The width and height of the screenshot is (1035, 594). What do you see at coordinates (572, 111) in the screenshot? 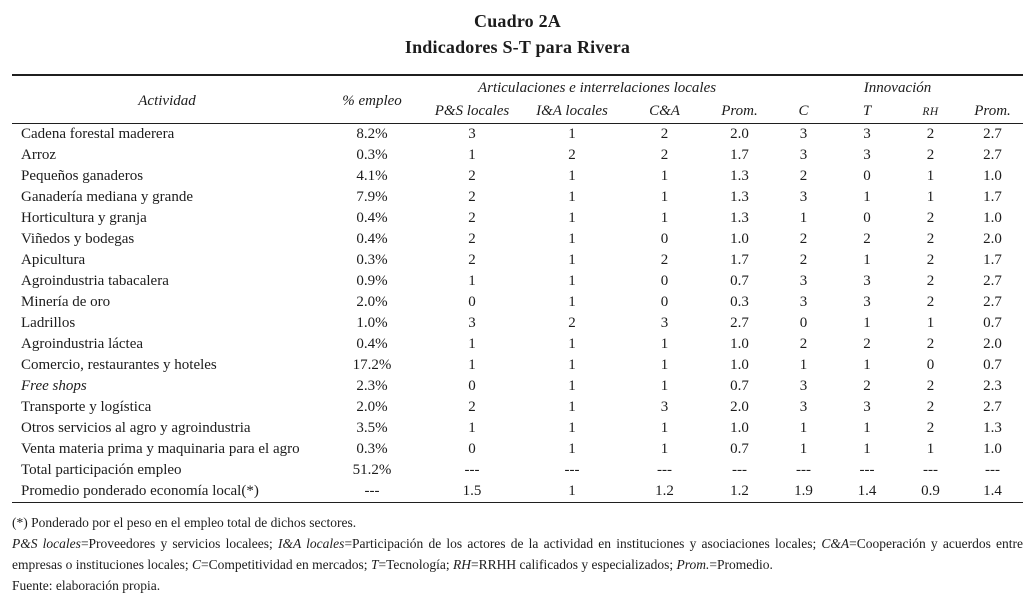
I see `column-header-ia-locales: I&A locales` at bounding box center [572, 111].